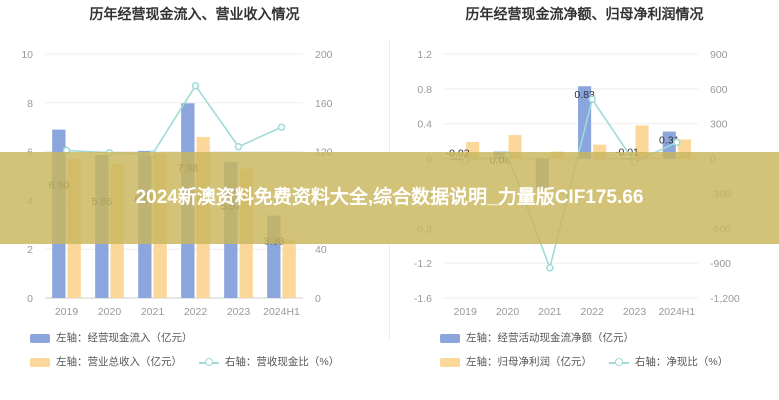 This screenshot has width=779, height=400. Describe the element at coordinates (719, 55) in the screenshot. I see `right-ytick-right: 900` at that location.